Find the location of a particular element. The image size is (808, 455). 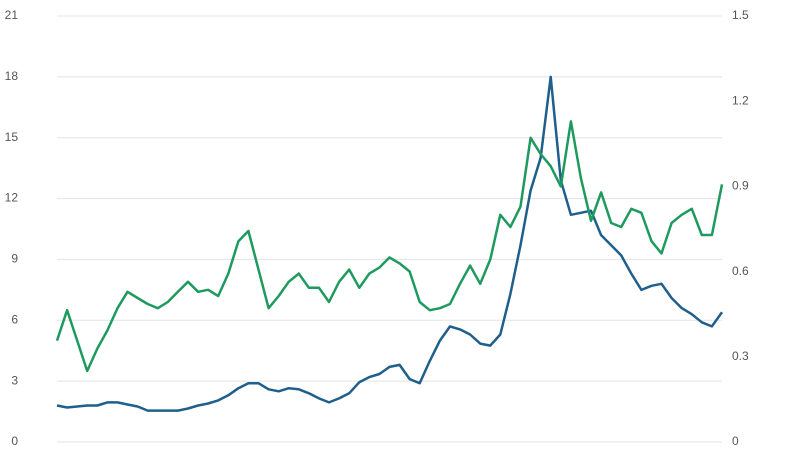

y2-tick-label: 1.5 is located at coordinates (740, 15).